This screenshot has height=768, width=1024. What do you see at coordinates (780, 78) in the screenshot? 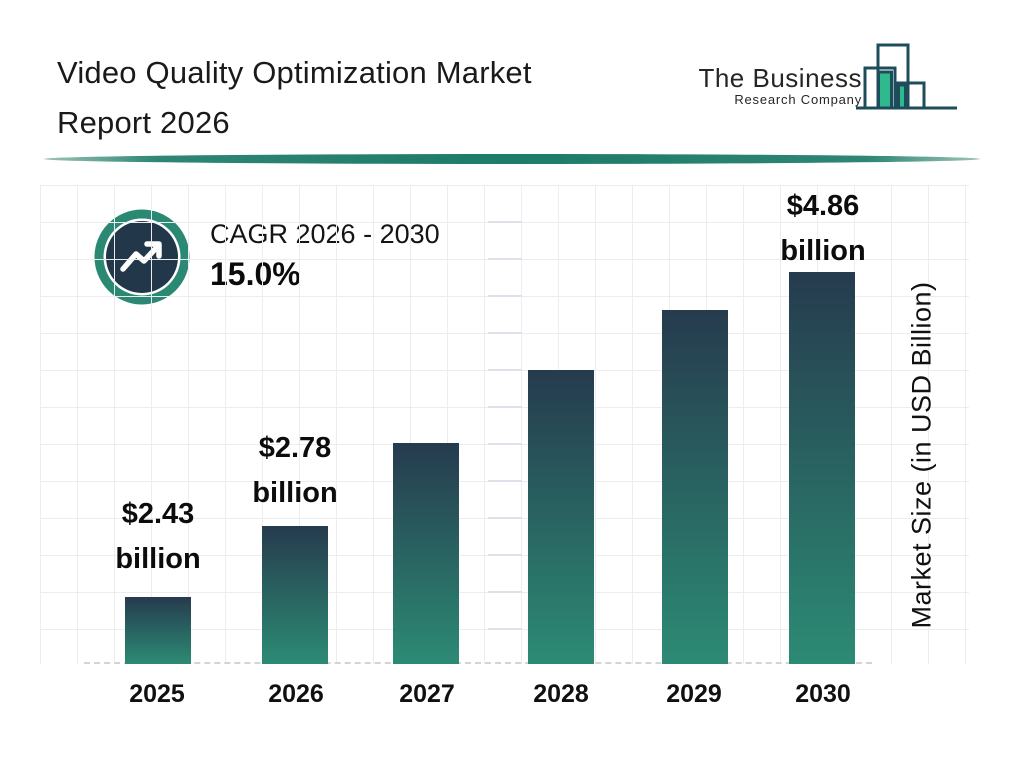
I see `logo-name: The Business` at bounding box center [780, 78].